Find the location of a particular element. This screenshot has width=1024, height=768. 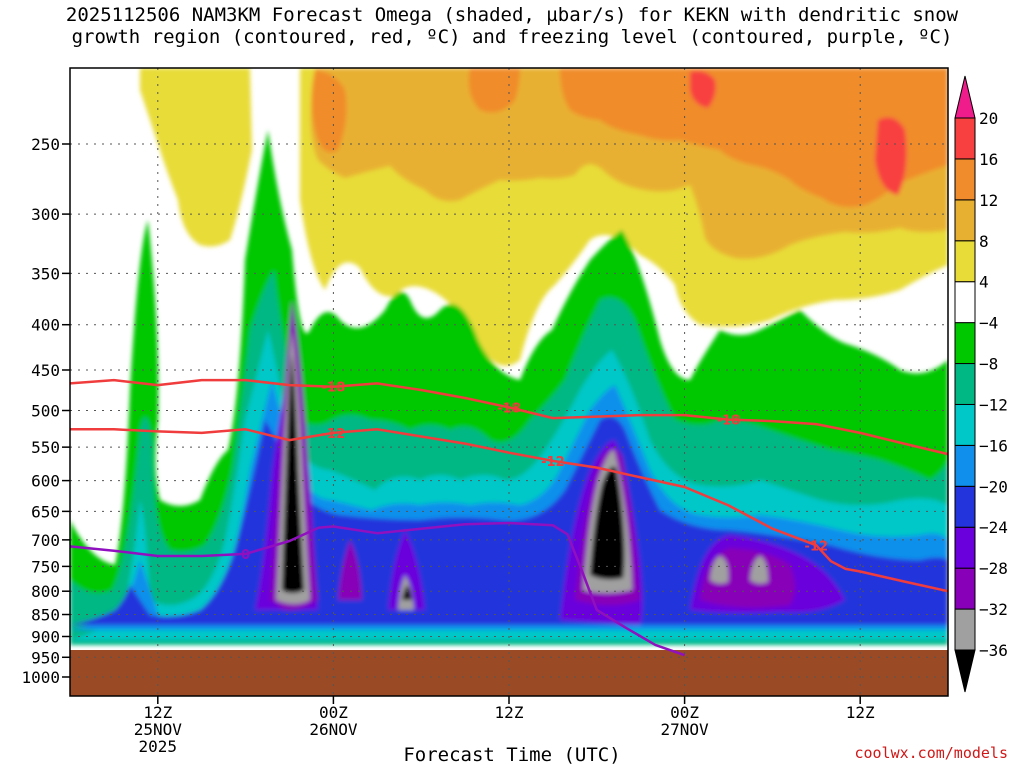

omega-region-neg24-b is located at coordinates (406, 570).